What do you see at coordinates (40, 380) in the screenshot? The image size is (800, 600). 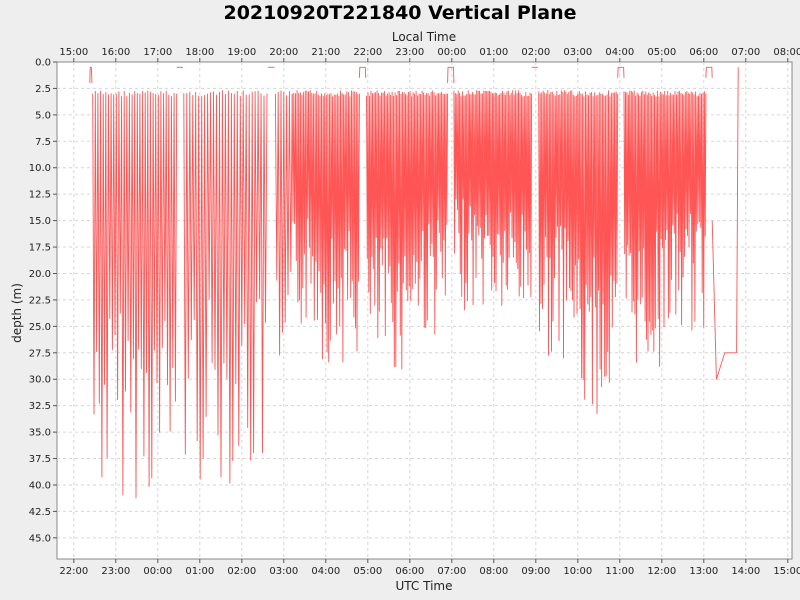 I see `y-tick-label: 30.0` at bounding box center [40, 380].